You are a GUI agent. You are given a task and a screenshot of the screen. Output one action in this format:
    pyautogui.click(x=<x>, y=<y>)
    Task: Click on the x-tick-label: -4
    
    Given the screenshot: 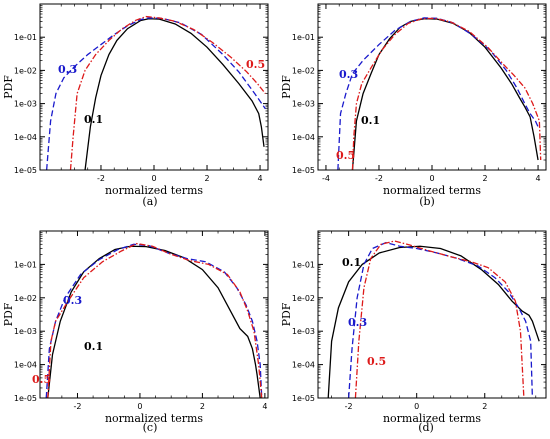 What is the action you would take?
    pyautogui.click(x=326, y=178)
    